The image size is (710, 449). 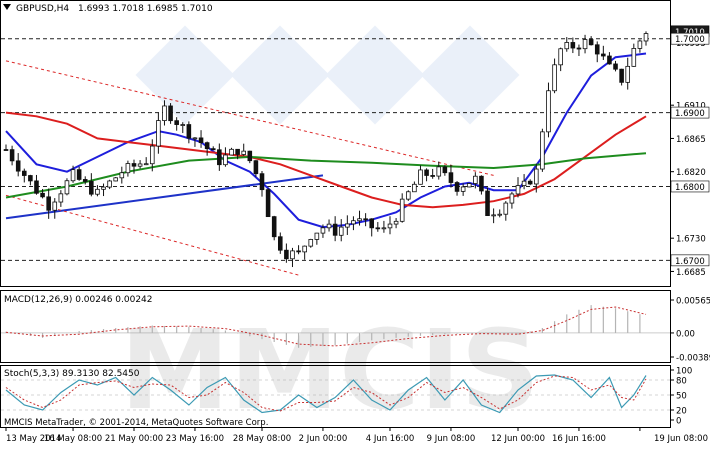 What do you see at coordinates (451, 439) in the screenshot?
I see `time-axis-label: 9 Jun 08:00` at bounding box center [451, 439].